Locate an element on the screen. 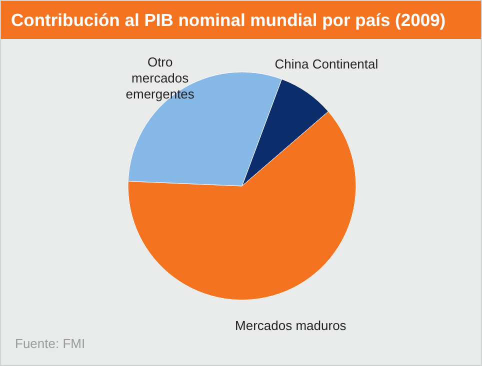 The height and width of the screenshot is (366, 482). source-note: Fuente: FMI is located at coordinates (50, 343).